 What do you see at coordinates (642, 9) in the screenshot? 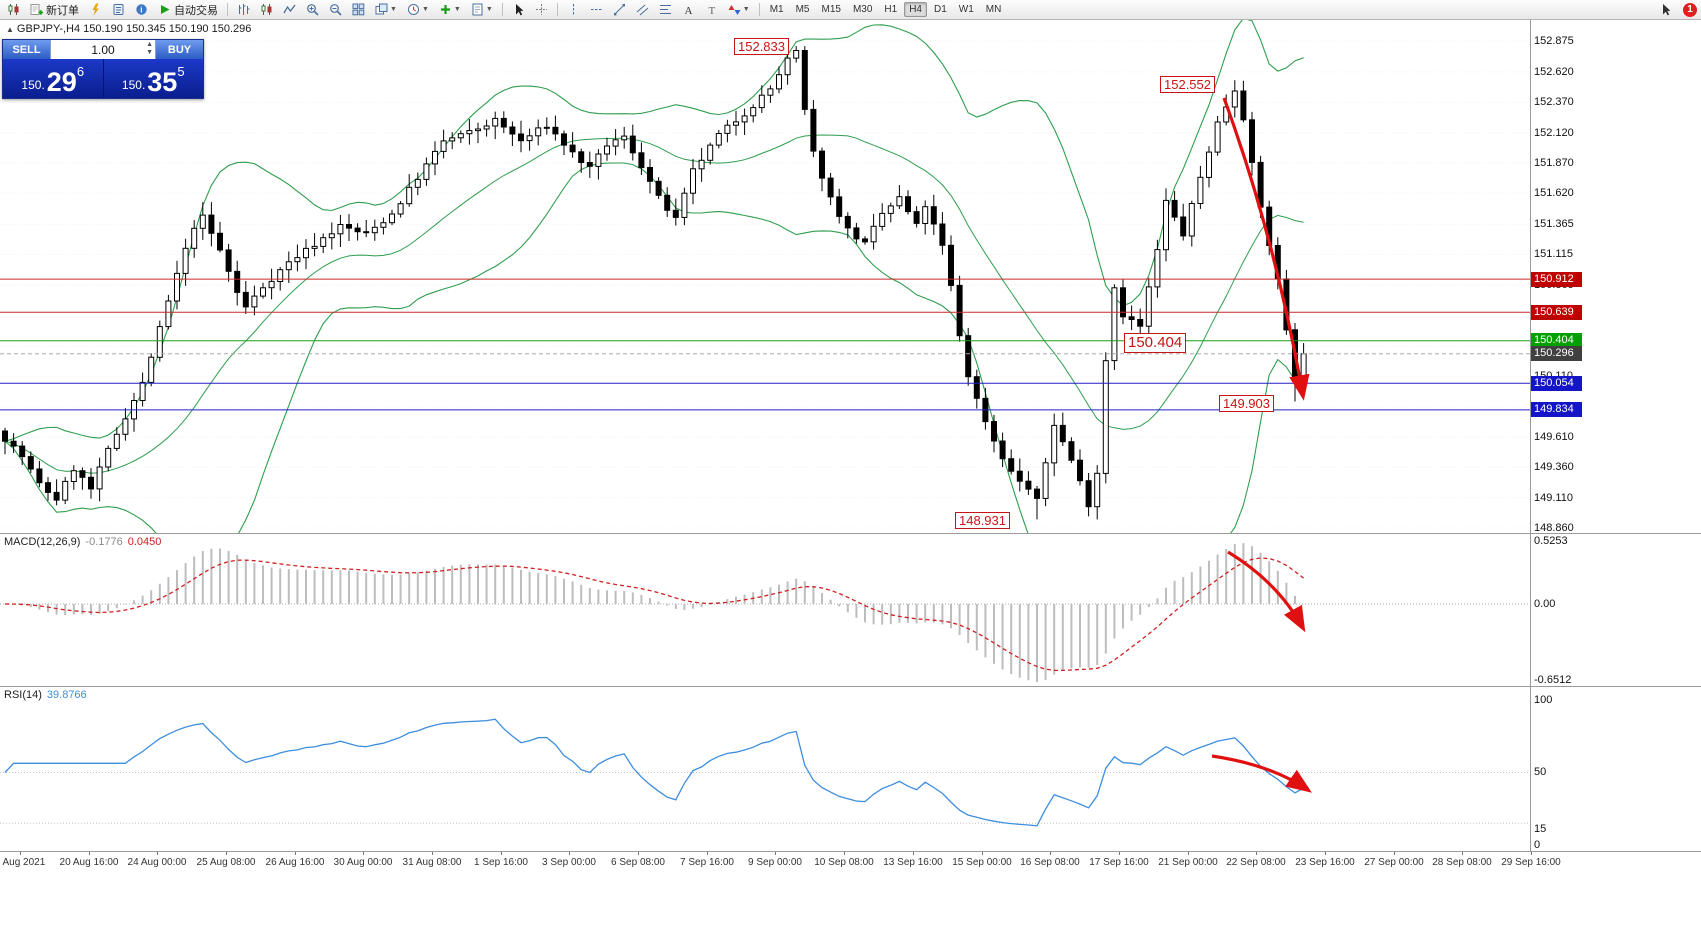
I see `equidistant-channel-button` at bounding box center [642, 9].